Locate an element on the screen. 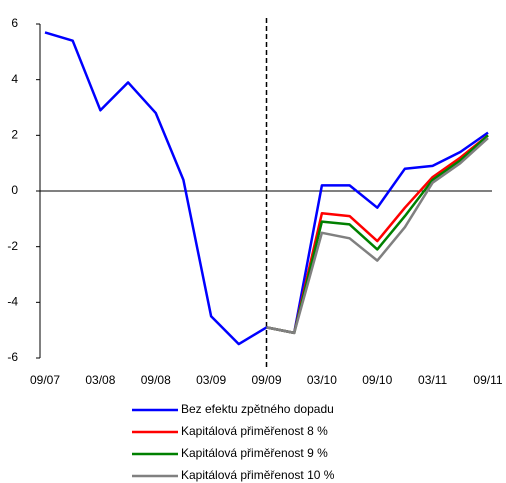 The width and height of the screenshot is (506, 483). legend-label: Kapitálová přiměřenost 9 % is located at coordinates (254, 453).